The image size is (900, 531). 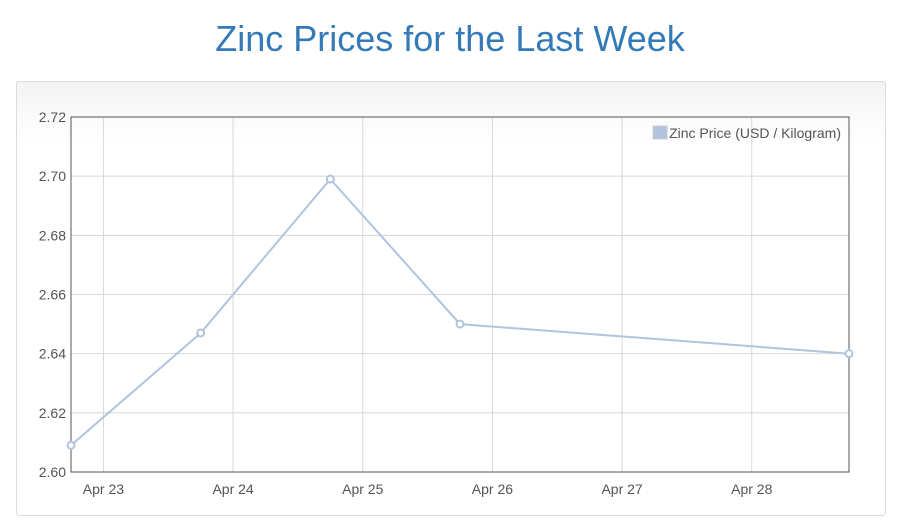 What do you see at coordinates (751, 489) in the screenshot?
I see `x-tick-label: Apr 28` at bounding box center [751, 489].